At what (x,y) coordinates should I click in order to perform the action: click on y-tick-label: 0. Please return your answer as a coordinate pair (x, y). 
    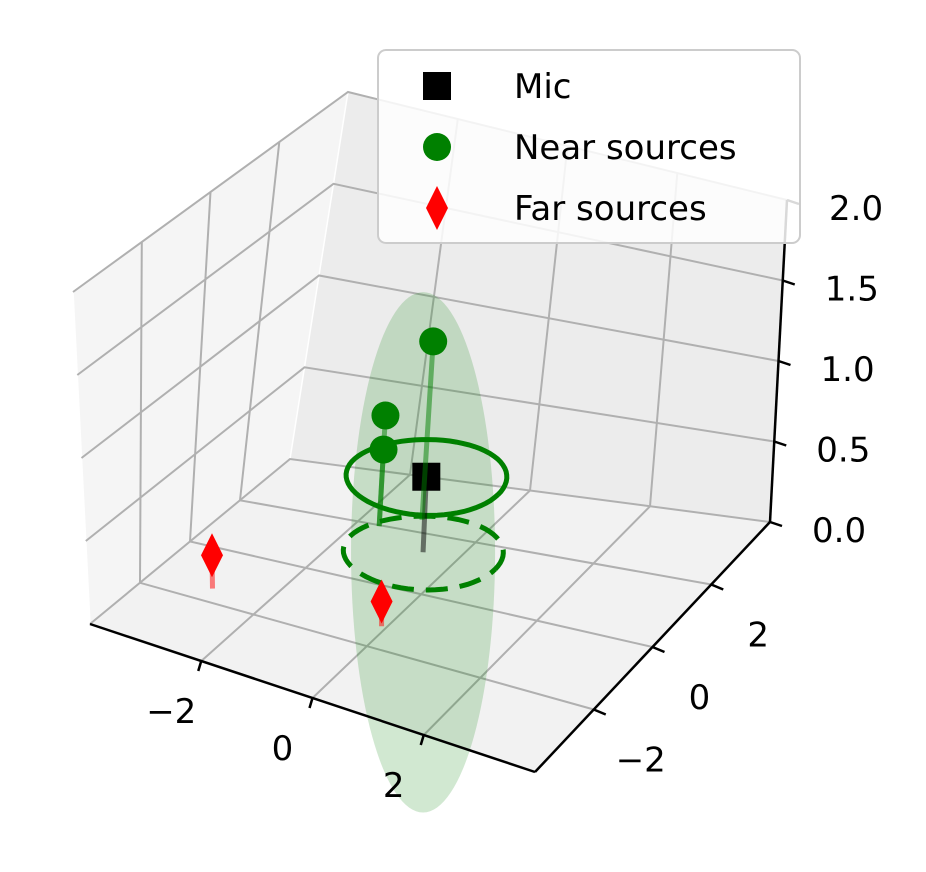
    Looking at the image, I should click on (700, 698).